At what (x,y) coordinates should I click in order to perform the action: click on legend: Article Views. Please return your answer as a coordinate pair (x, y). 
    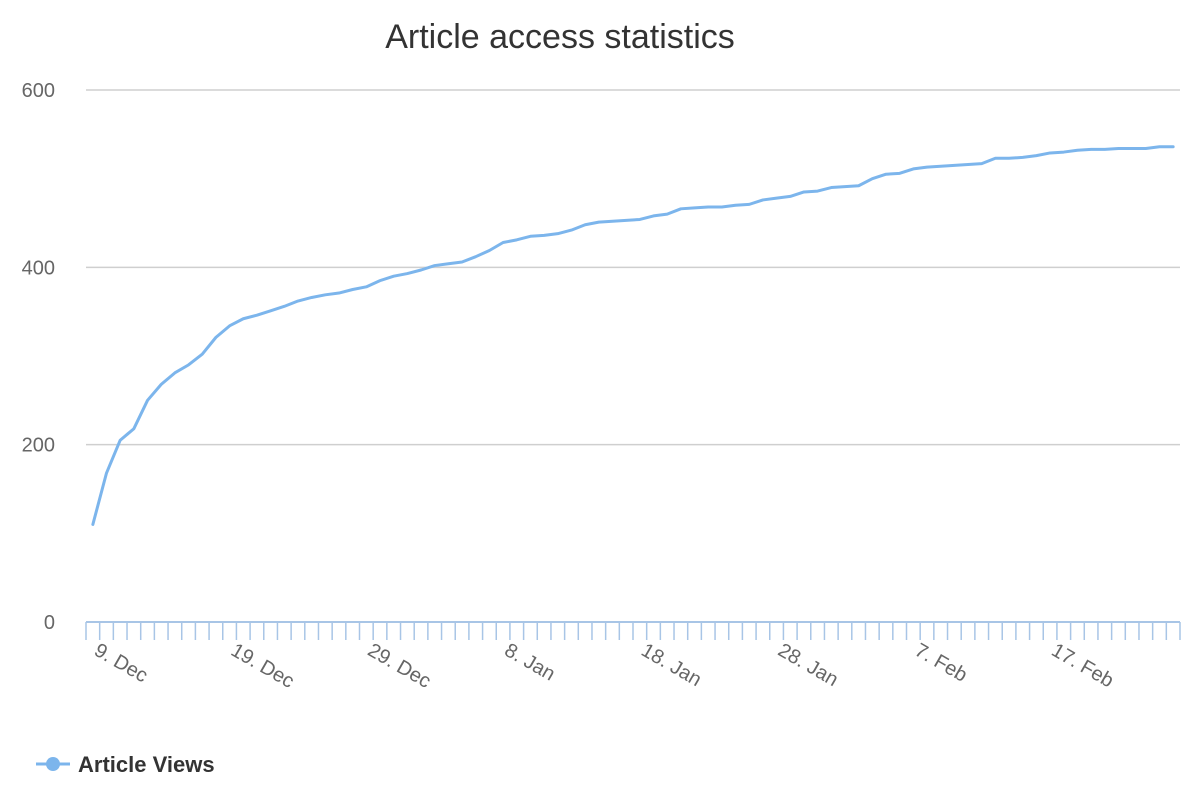
    Looking at the image, I should click on (125, 764).